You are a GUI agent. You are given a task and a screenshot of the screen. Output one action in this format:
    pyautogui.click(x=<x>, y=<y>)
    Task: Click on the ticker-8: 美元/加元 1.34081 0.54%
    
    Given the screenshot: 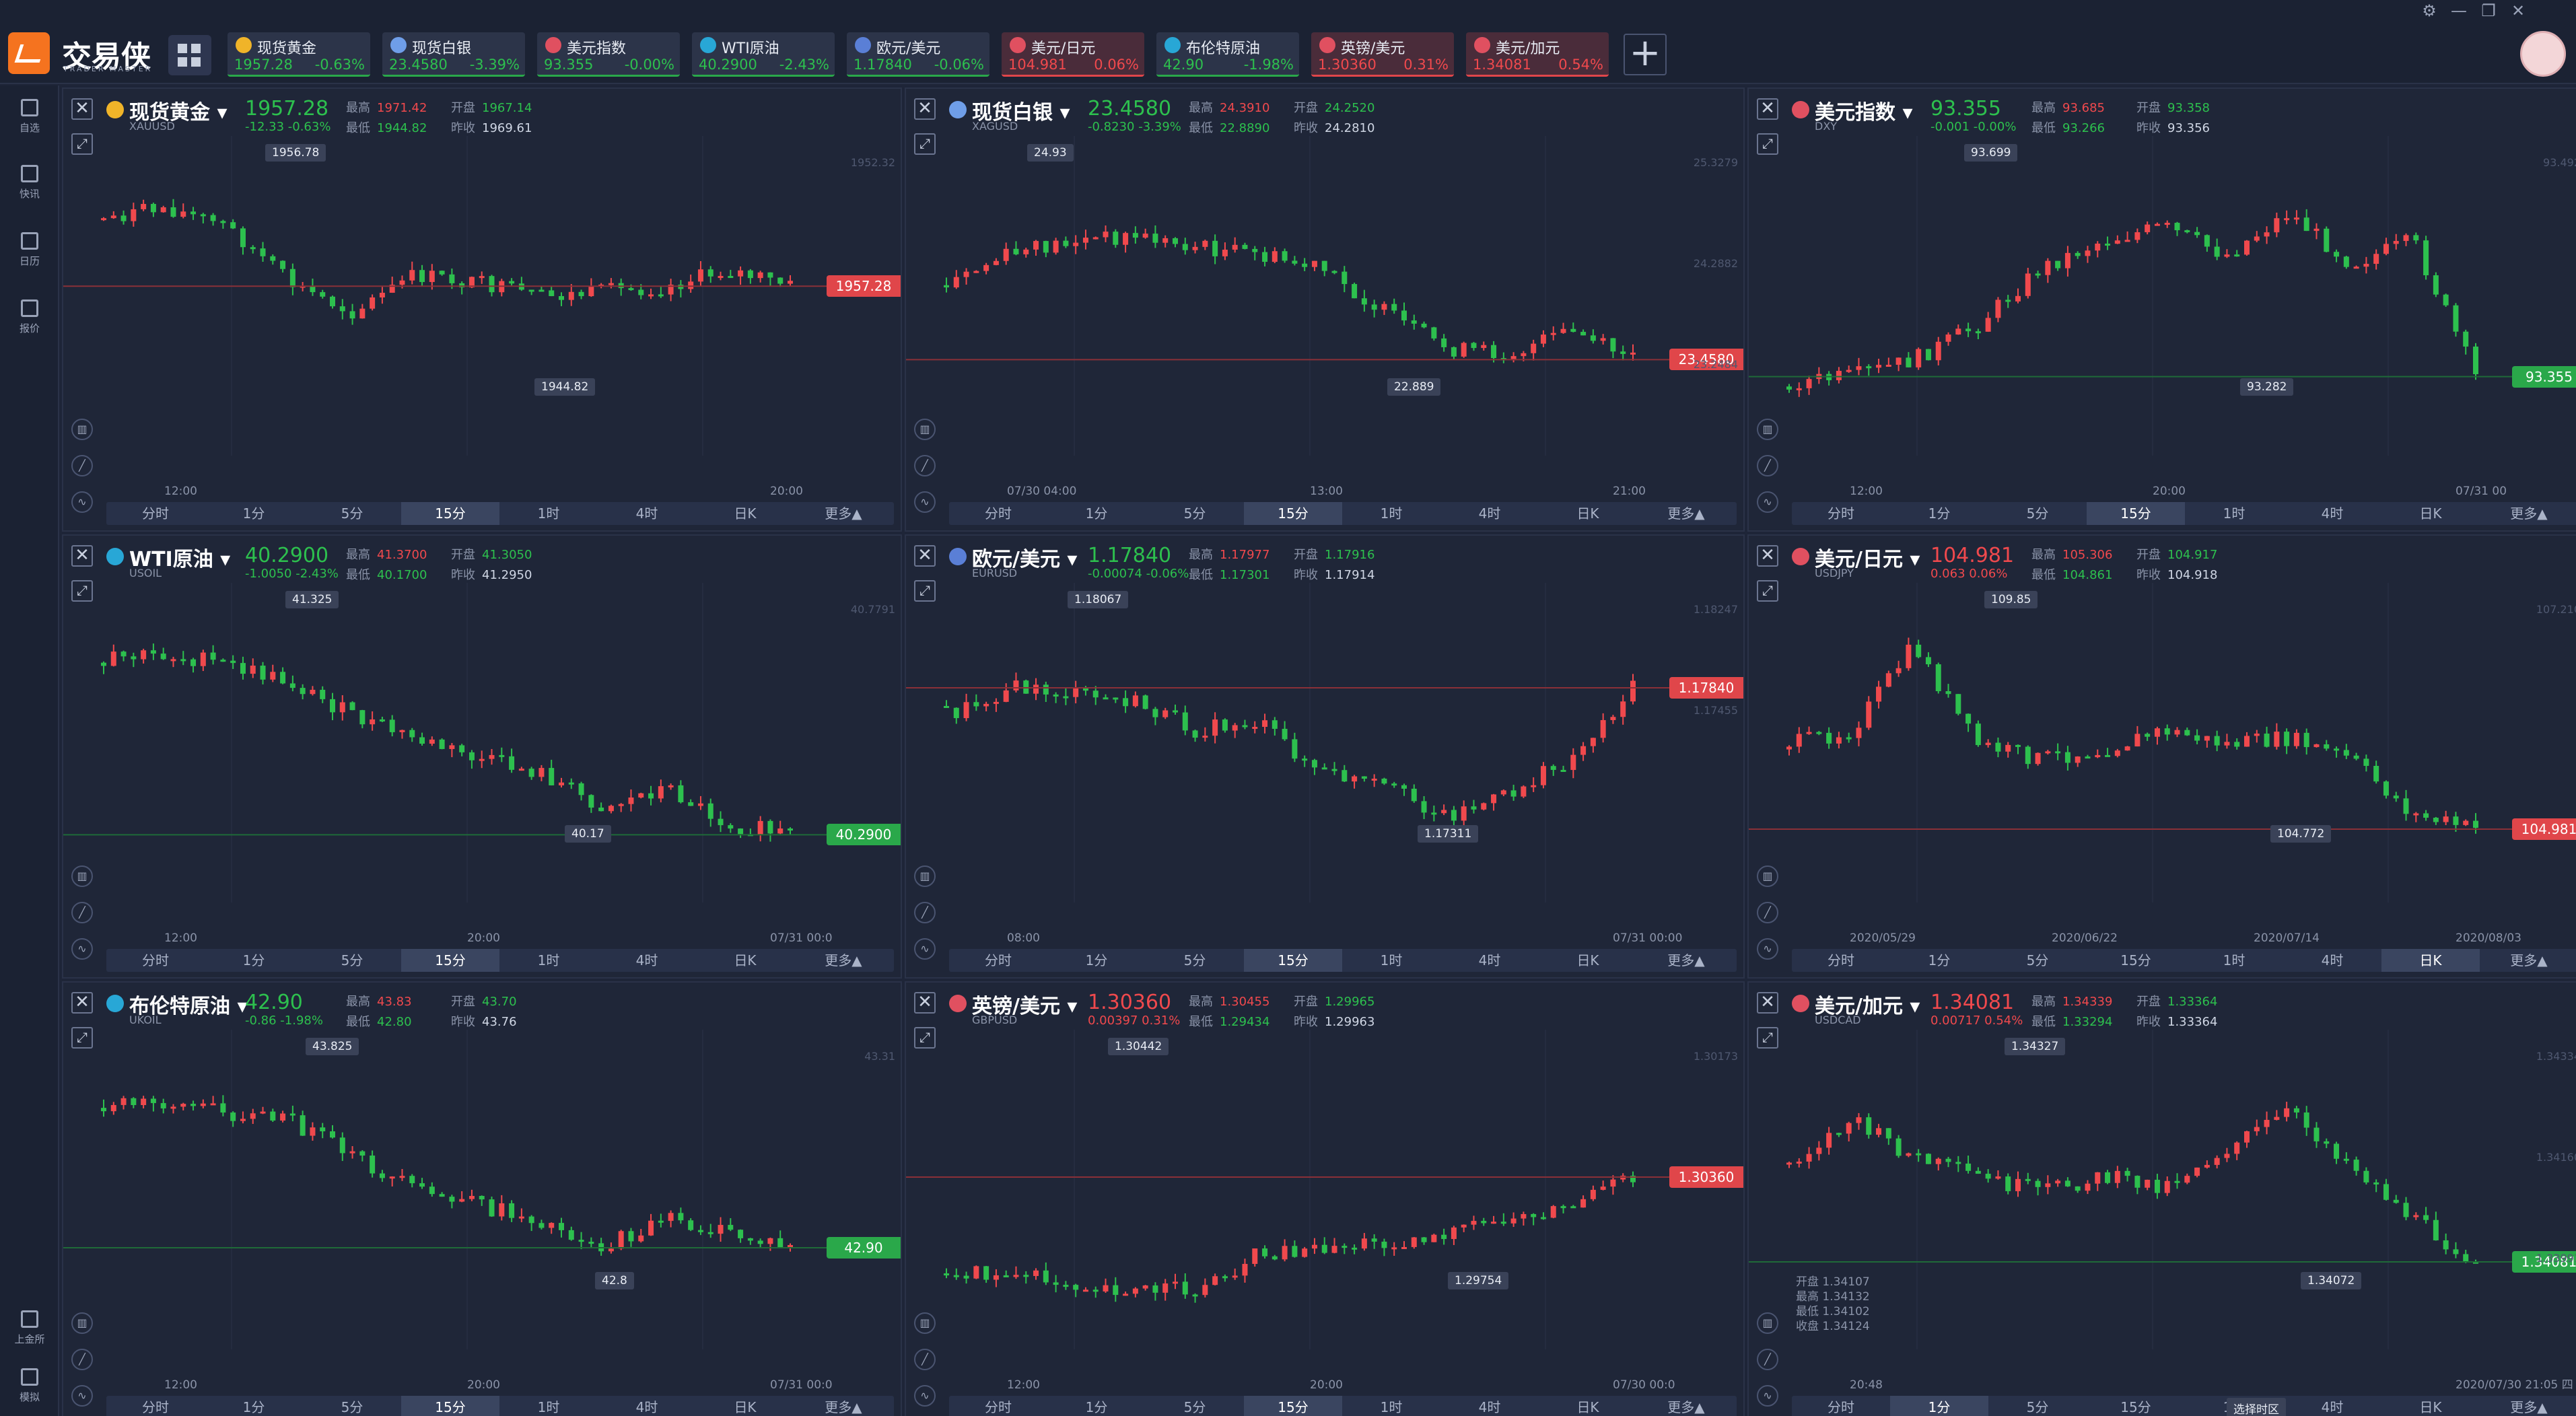 What is the action you would take?
    pyautogui.click(x=1537, y=54)
    